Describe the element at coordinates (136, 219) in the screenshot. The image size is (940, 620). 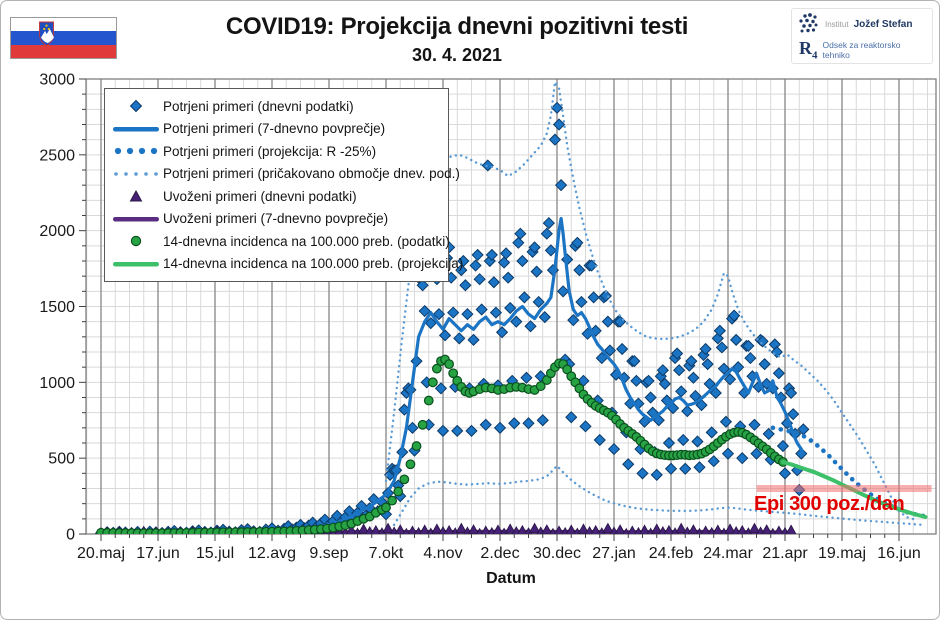
I see `purple-line-marker-icon` at that location.